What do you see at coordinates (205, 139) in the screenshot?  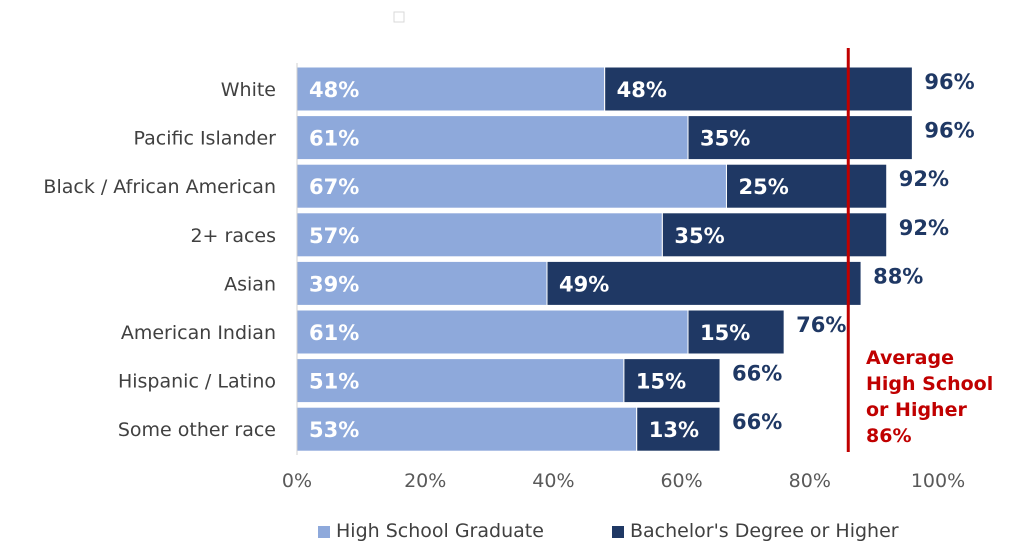 I see `category-label: Pacific Islander` at bounding box center [205, 139].